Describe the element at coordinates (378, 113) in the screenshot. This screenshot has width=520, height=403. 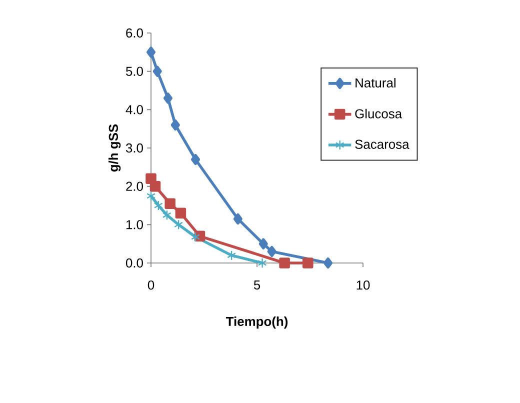
I see `legend-label: Glucosa` at that location.